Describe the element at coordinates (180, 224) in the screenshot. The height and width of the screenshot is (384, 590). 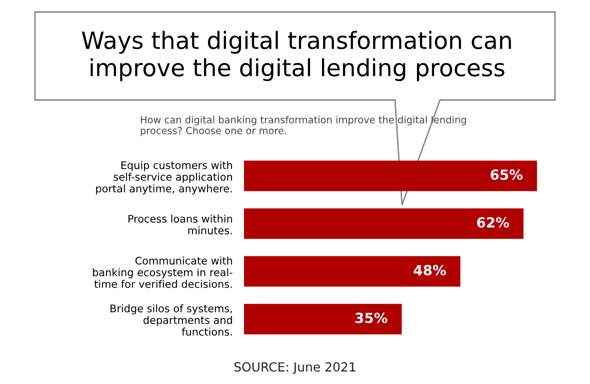
I see `y-tick-label: Process loans within minutes.` at that location.